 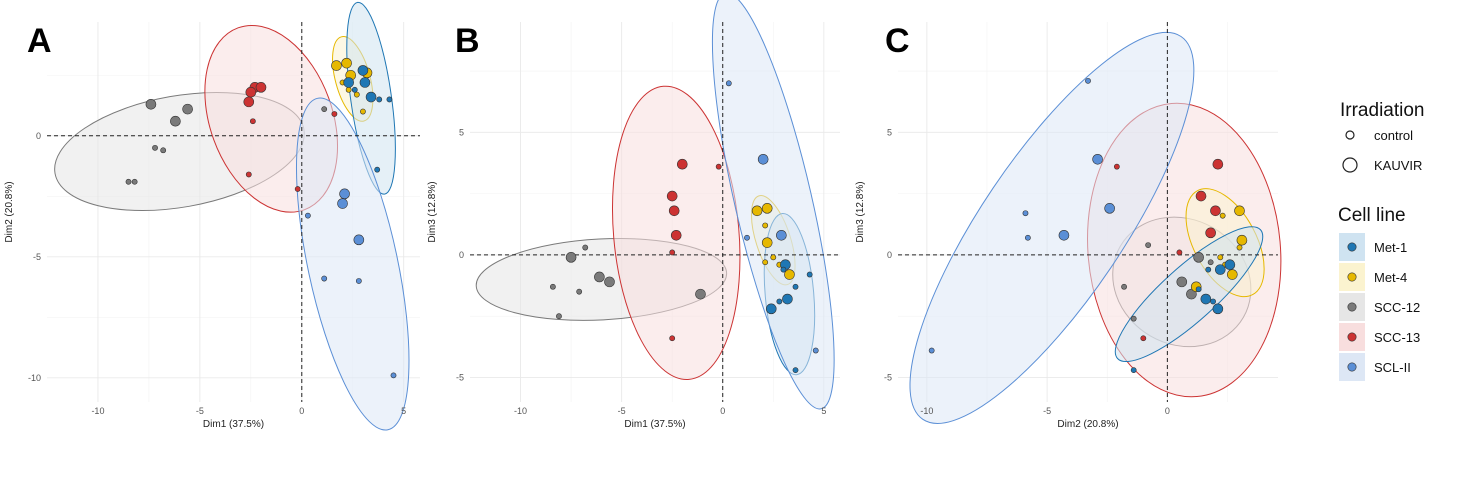 What do you see at coordinates (1397, 337) in the screenshot?
I see `legend-label-scc-13: SCC-13` at bounding box center [1397, 337].